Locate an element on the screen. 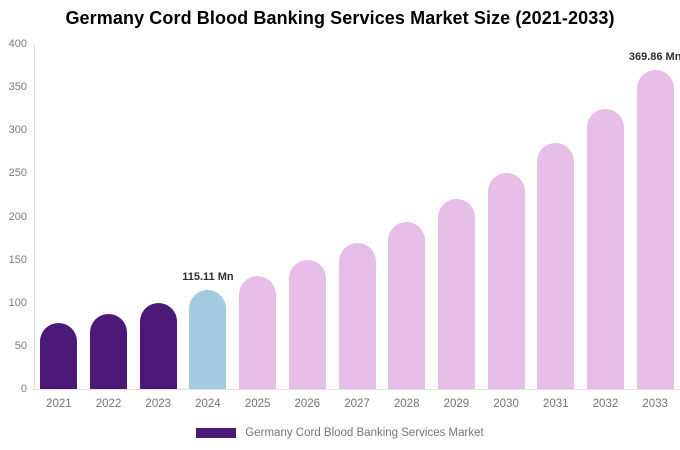 The width and height of the screenshot is (680, 450). y-tick-label-300: 300 is located at coordinates (17, 130).